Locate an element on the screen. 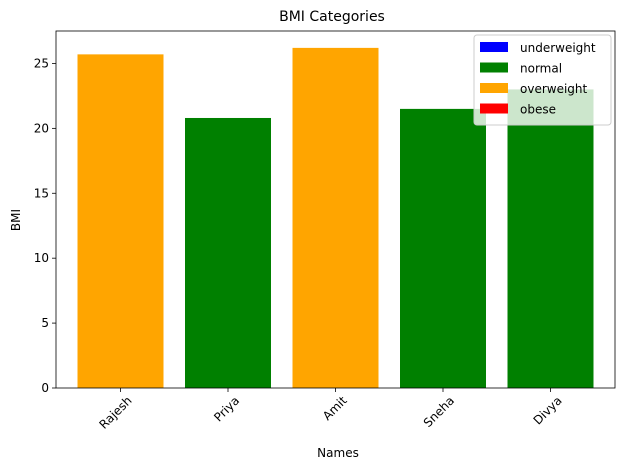 This screenshot has width=630, height=474. legend-swatch-normal is located at coordinates (494, 67).